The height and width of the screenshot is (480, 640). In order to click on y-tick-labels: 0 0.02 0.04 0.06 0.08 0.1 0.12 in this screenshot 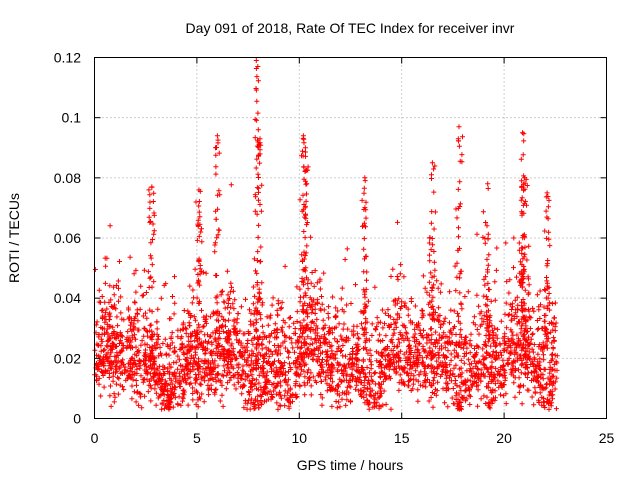, I will do `click(67, 238)`.